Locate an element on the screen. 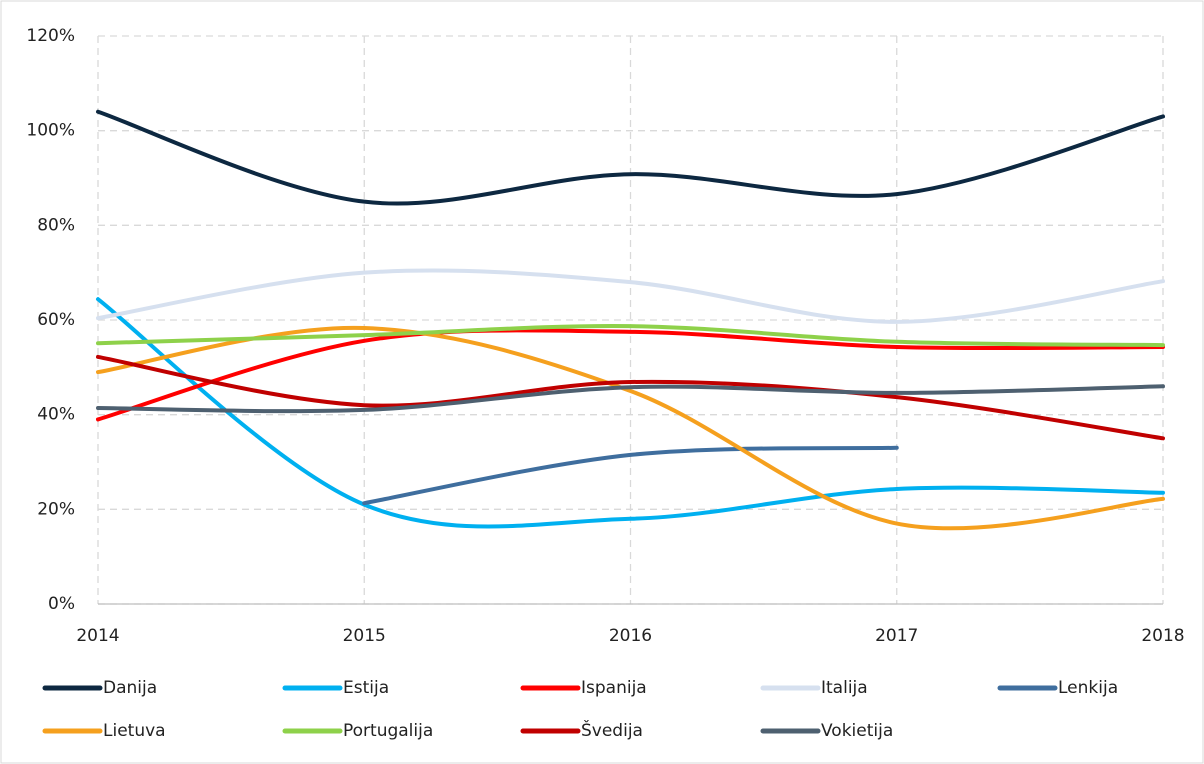 Image resolution: width=1204 pixels, height=764 pixels. x-tick-label: 2017 is located at coordinates (896, 636).